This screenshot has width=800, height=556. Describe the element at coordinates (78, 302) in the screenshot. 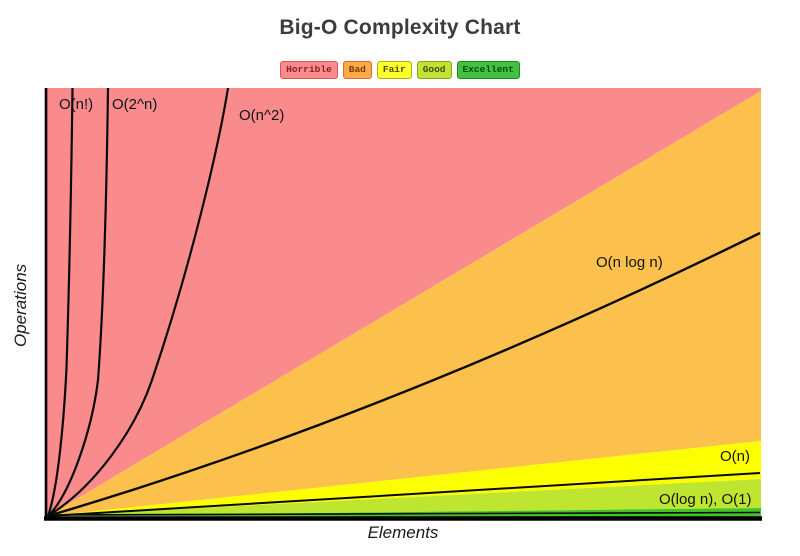

I see `curve-o-2-pow-n` at that location.